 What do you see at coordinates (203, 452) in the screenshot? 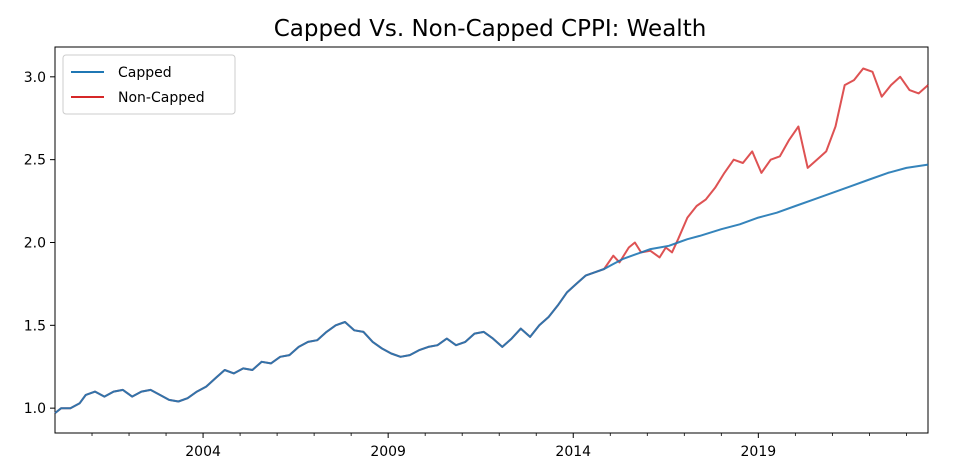
I see `x-tick-label: 2004` at bounding box center [203, 452].